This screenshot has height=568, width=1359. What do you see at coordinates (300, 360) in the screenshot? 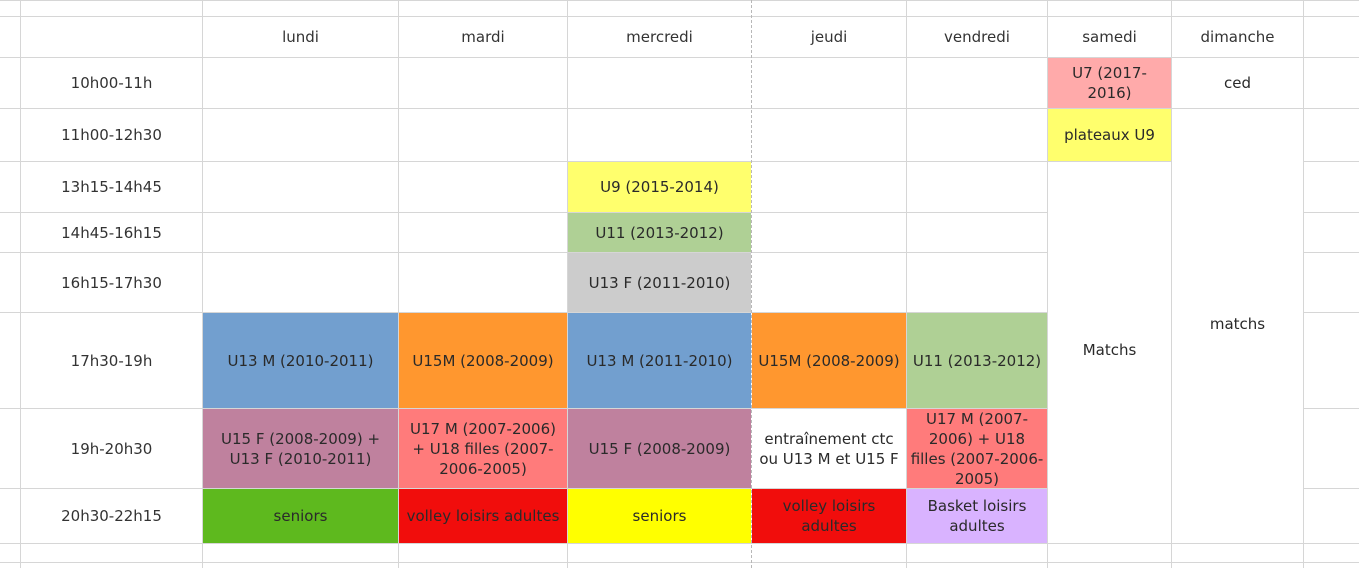
I see `slot-lun-u13m: U13 M (2010-2011)` at bounding box center [300, 360].